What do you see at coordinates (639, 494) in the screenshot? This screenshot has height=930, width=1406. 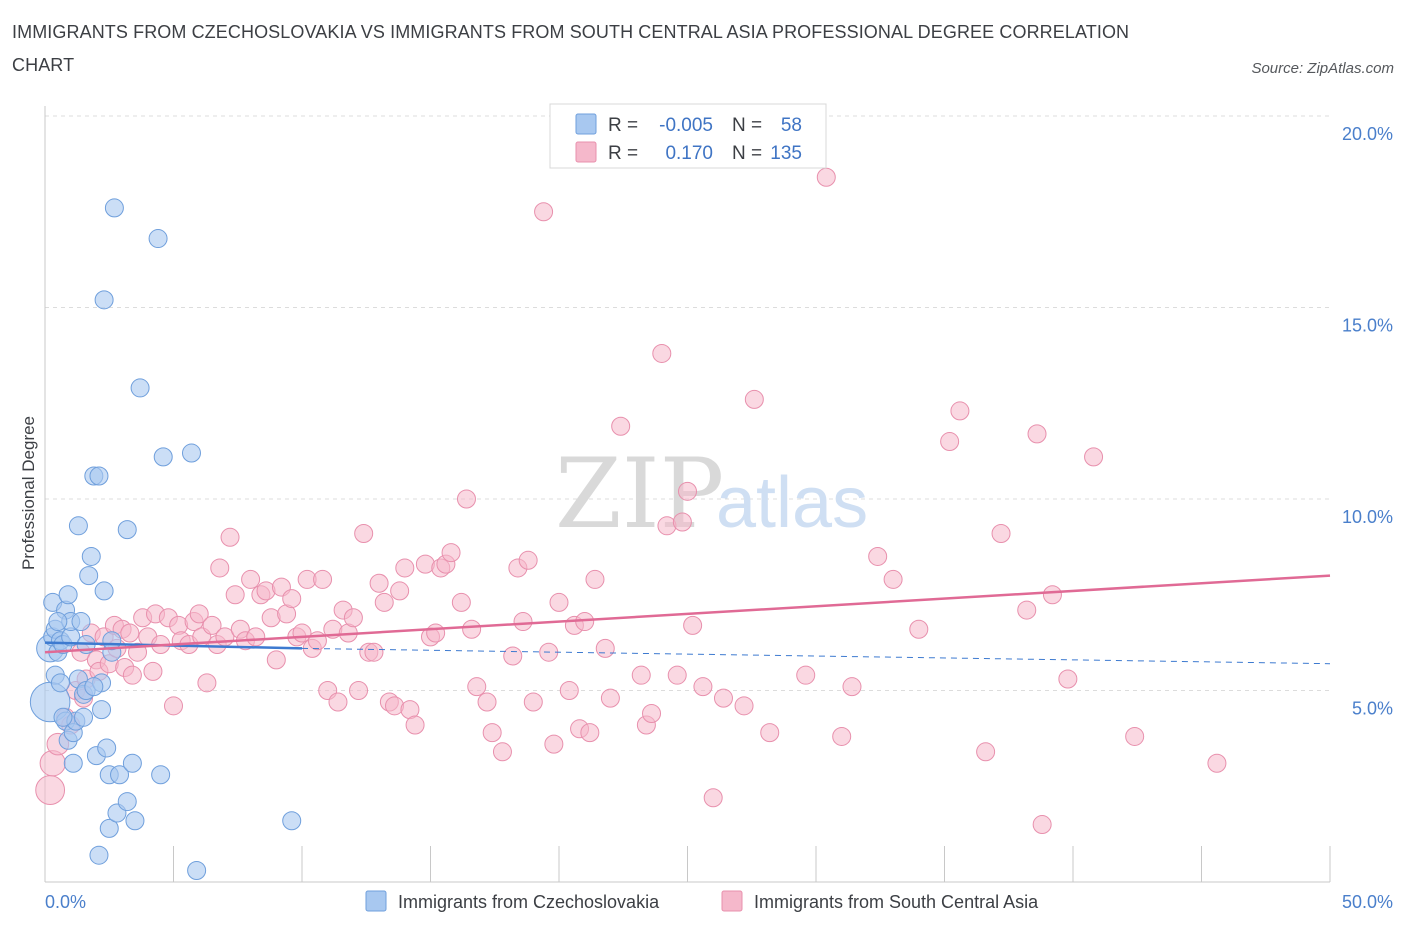 I see `watermark-zip: ZIP` at bounding box center [639, 494].